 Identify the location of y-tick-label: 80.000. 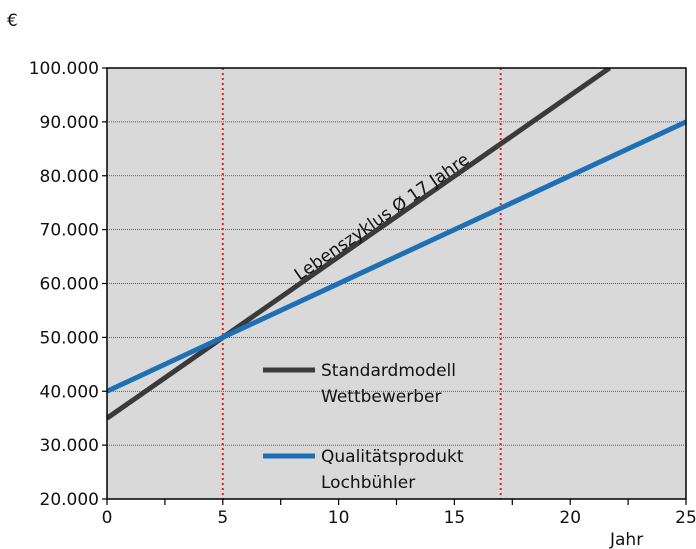
(69, 177).